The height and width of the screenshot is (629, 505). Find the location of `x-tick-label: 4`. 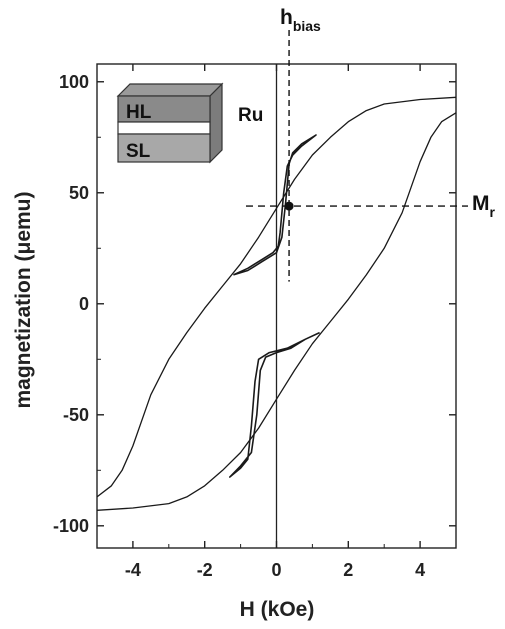

x-tick-label: 4 is located at coordinates (420, 570).